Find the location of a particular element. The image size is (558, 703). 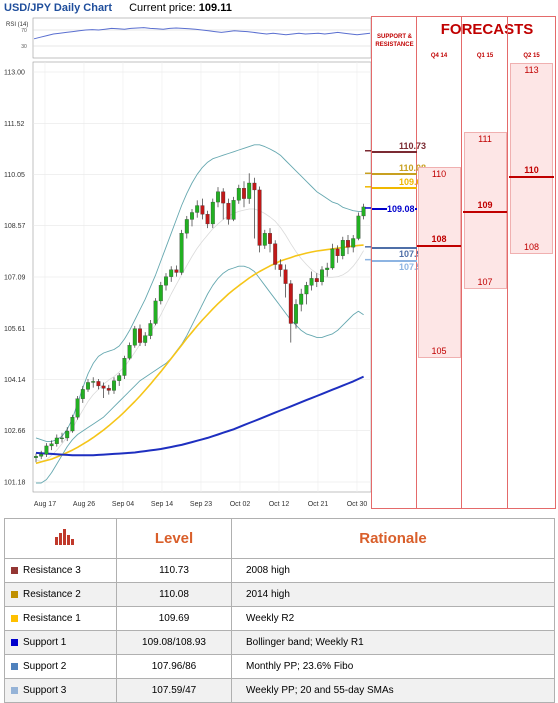

sr-label: 107.96 is located at coordinates (413, 253).